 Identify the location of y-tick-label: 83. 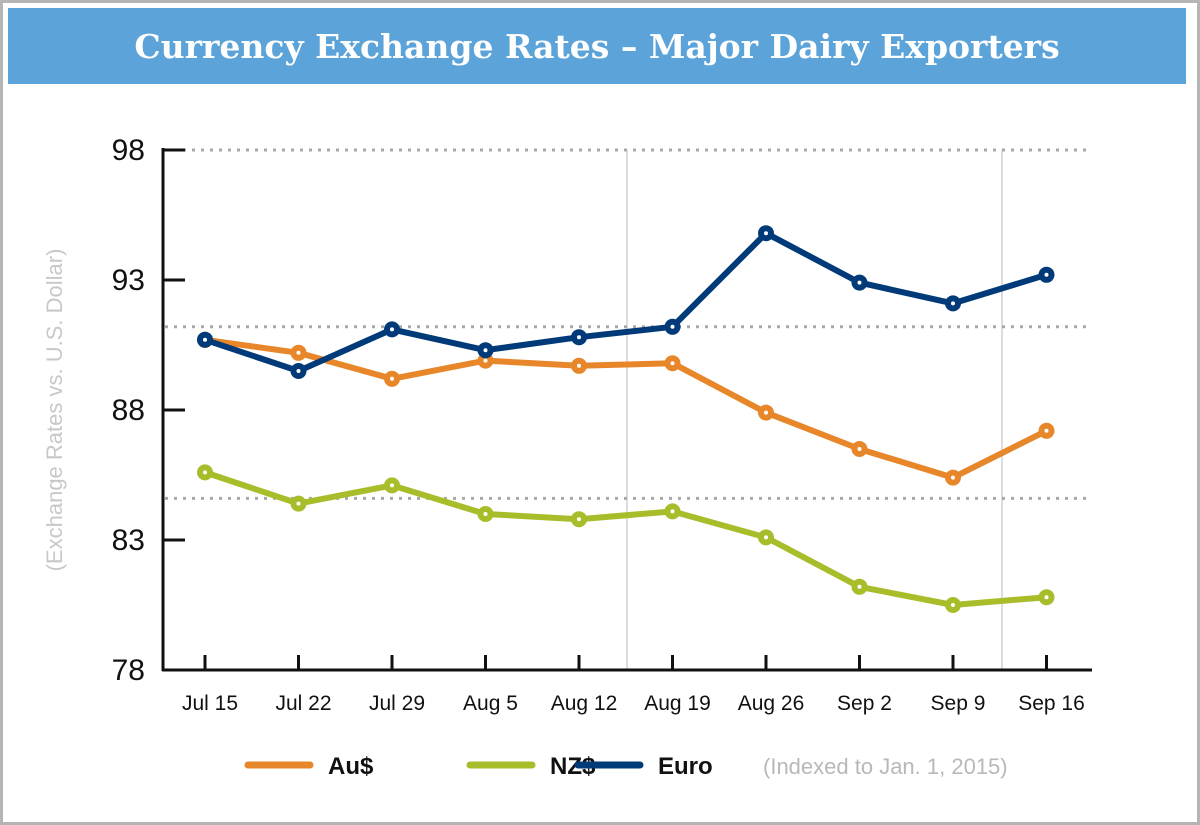
(128, 540).